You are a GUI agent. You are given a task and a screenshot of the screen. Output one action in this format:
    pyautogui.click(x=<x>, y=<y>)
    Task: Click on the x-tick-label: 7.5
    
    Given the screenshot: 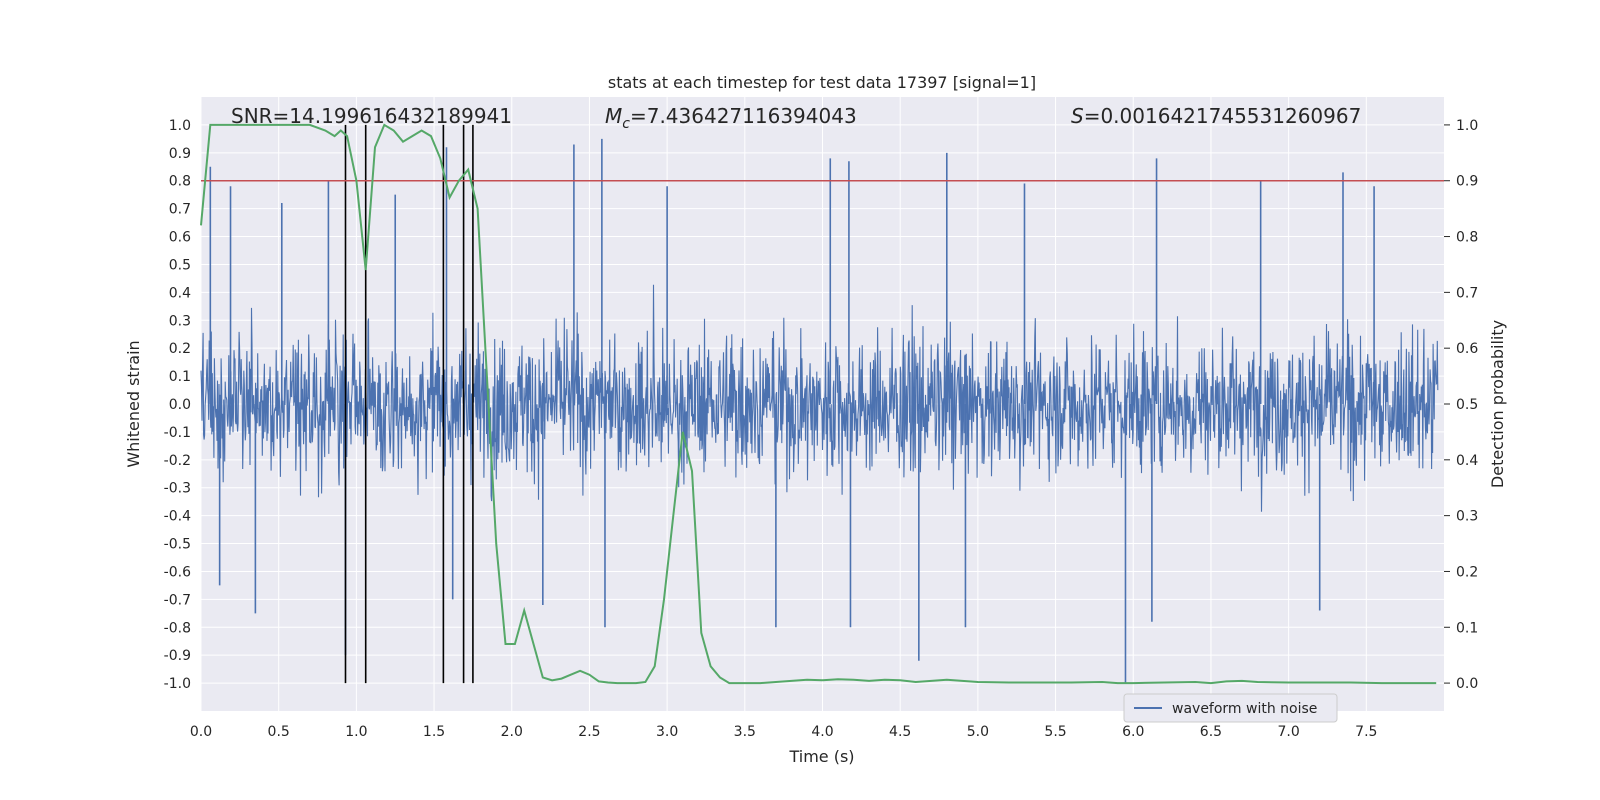 What is the action you would take?
    pyautogui.click(x=1366, y=732)
    